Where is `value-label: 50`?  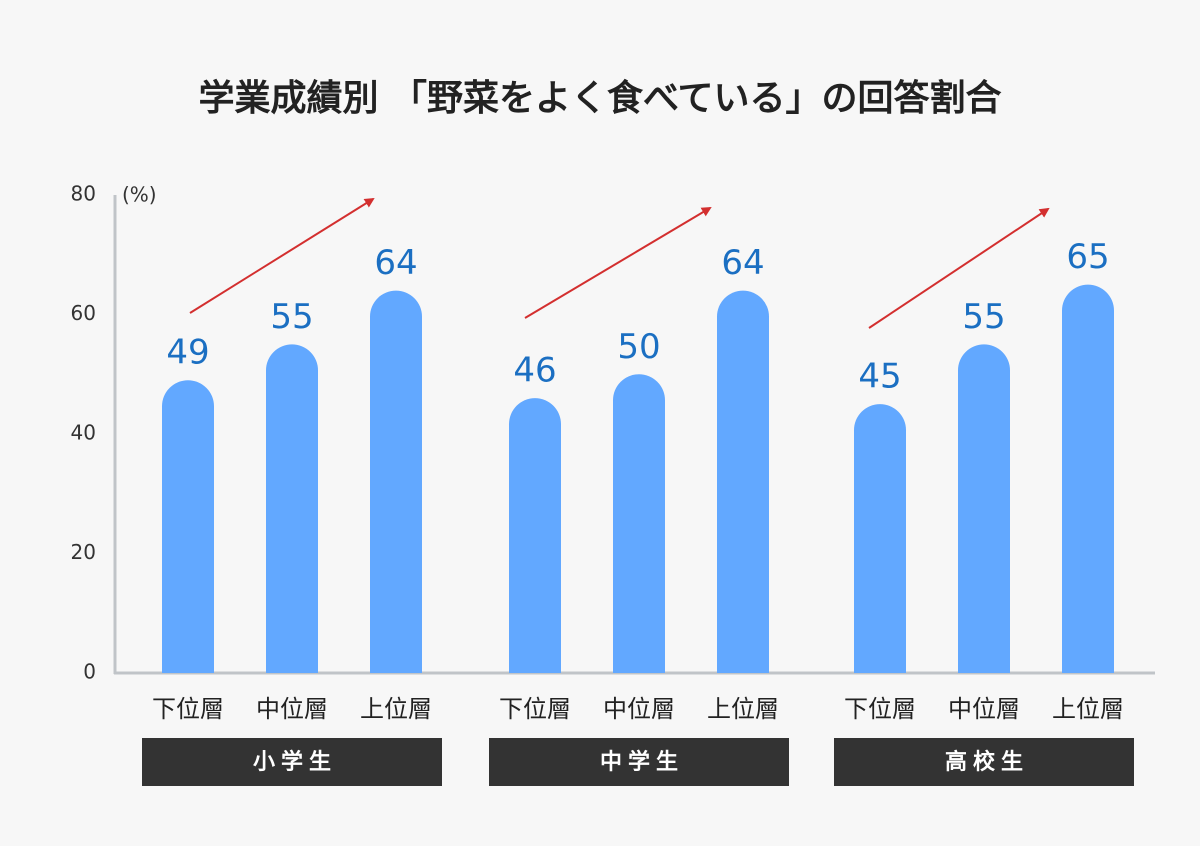 value-label: 50 is located at coordinates (638, 347).